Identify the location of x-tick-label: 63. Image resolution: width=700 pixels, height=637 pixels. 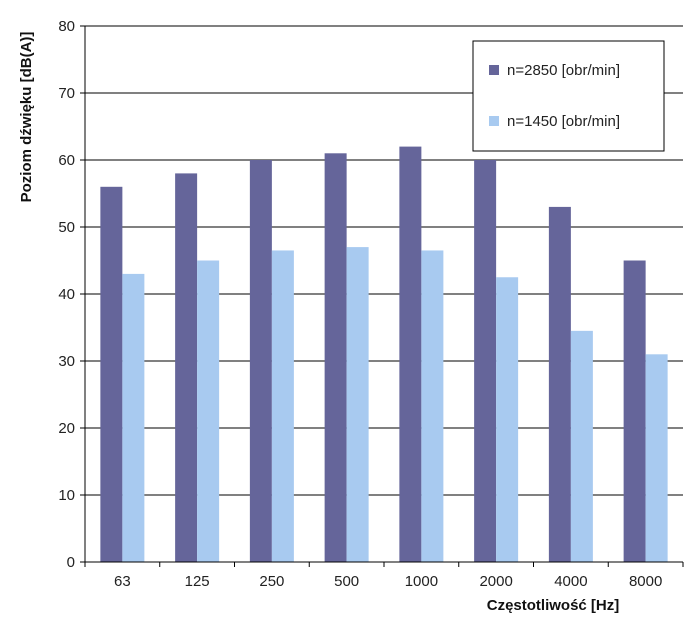
(122, 581).